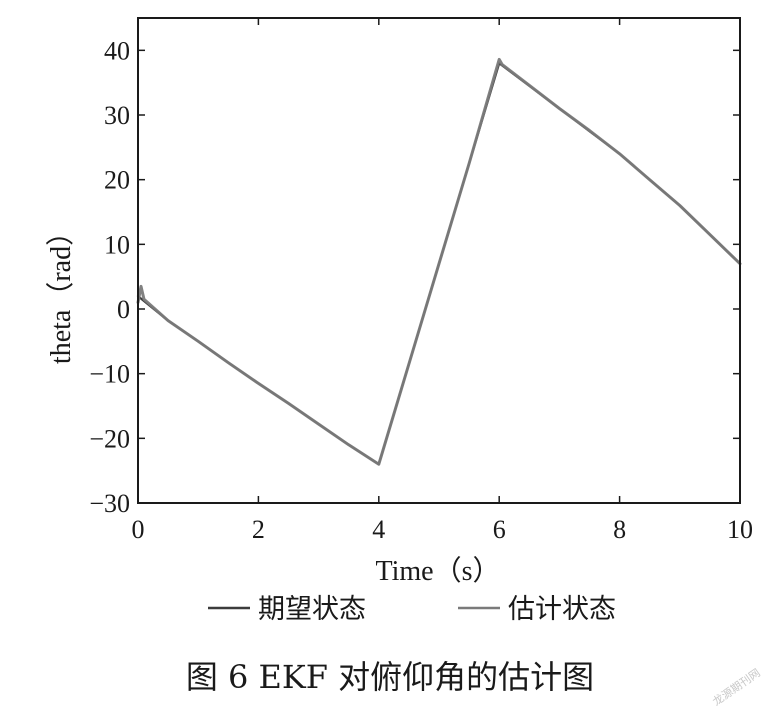  What do you see at coordinates (562, 609) in the screenshot?
I see `legend-label-estimated: 估计状态` at bounding box center [562, 609].